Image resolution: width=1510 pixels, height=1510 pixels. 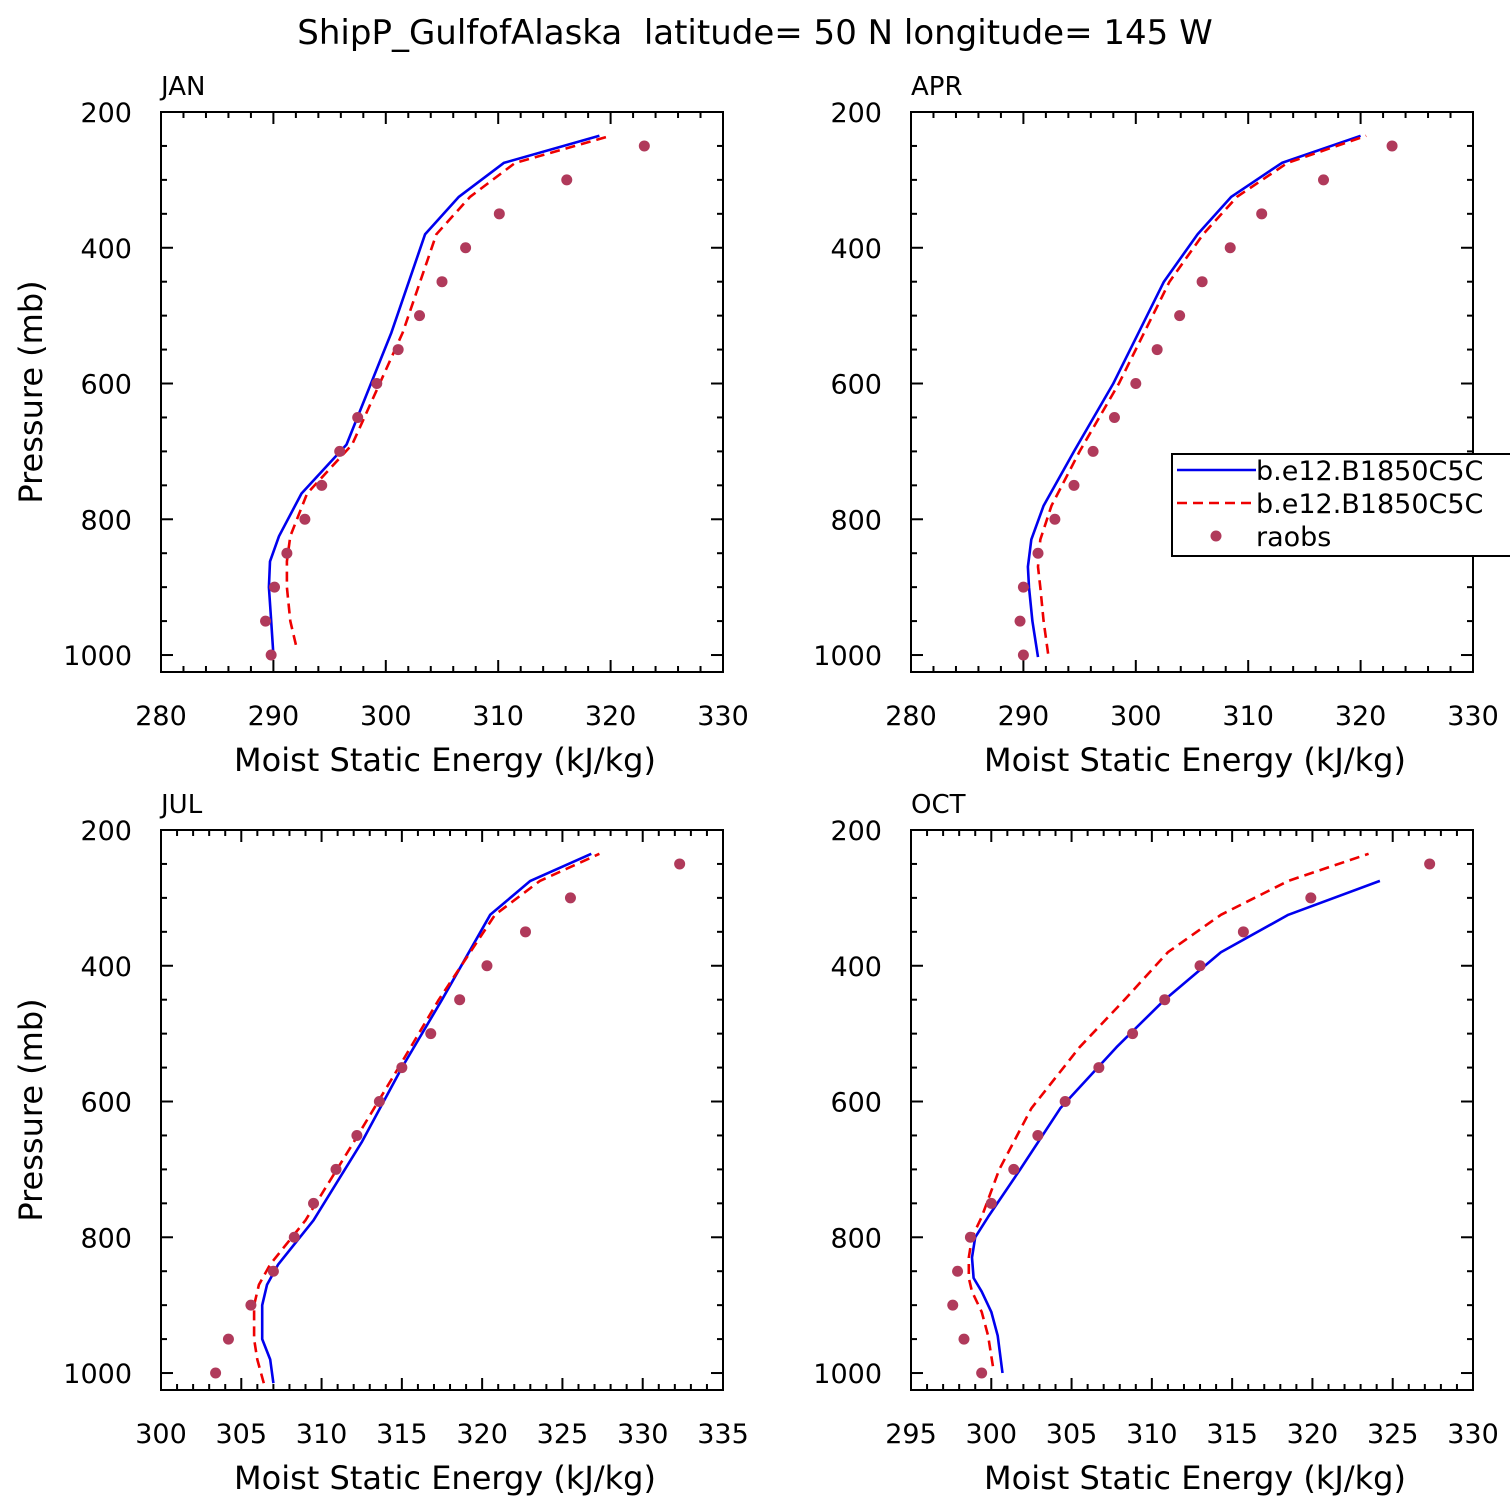 What do you see at coordinates (274, 716) in the screenshot?
I see `x-tick-label: 290` at bounding box center [274, 716].